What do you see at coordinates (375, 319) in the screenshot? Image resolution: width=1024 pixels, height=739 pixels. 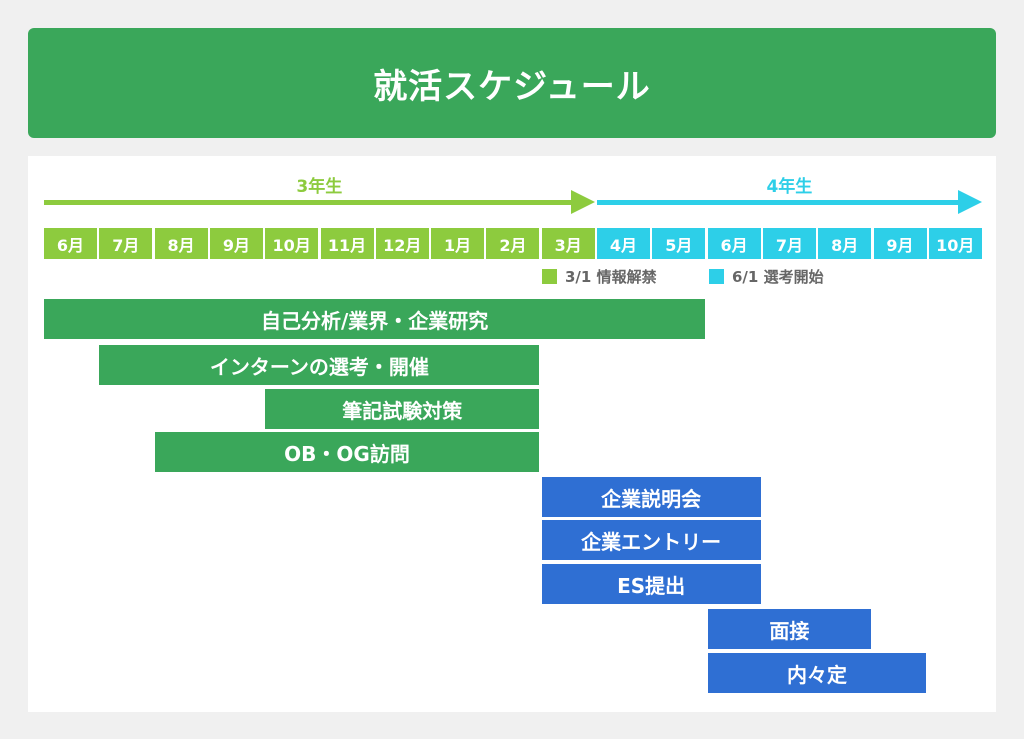 I see `task-bar: 自己分析/業界・企業研究` at bounding box center [375, 319].